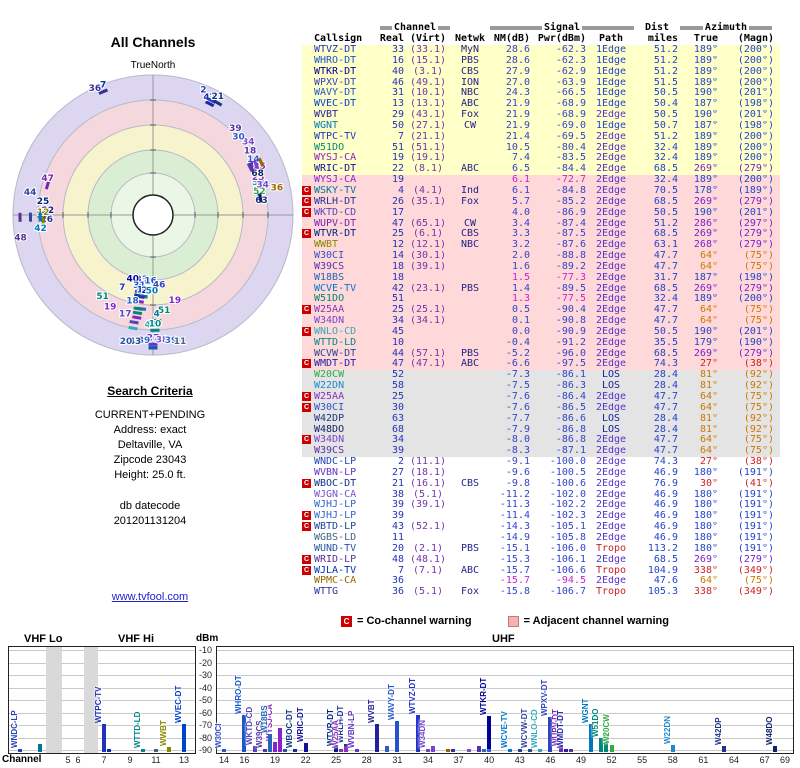  Describe the element at coordinates (329, 418) in the screenshot. I see `cell-callsign: W42DP` at that location.